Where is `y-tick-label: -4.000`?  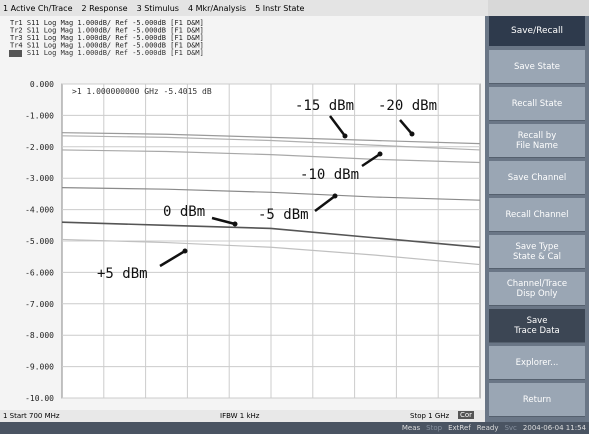 y-tick-label: -4.000 is located at coordinates (39, 210).